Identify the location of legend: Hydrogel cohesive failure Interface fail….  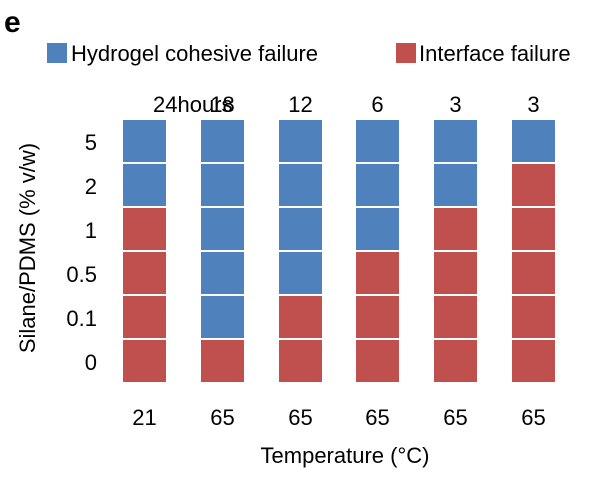
(309, 53).